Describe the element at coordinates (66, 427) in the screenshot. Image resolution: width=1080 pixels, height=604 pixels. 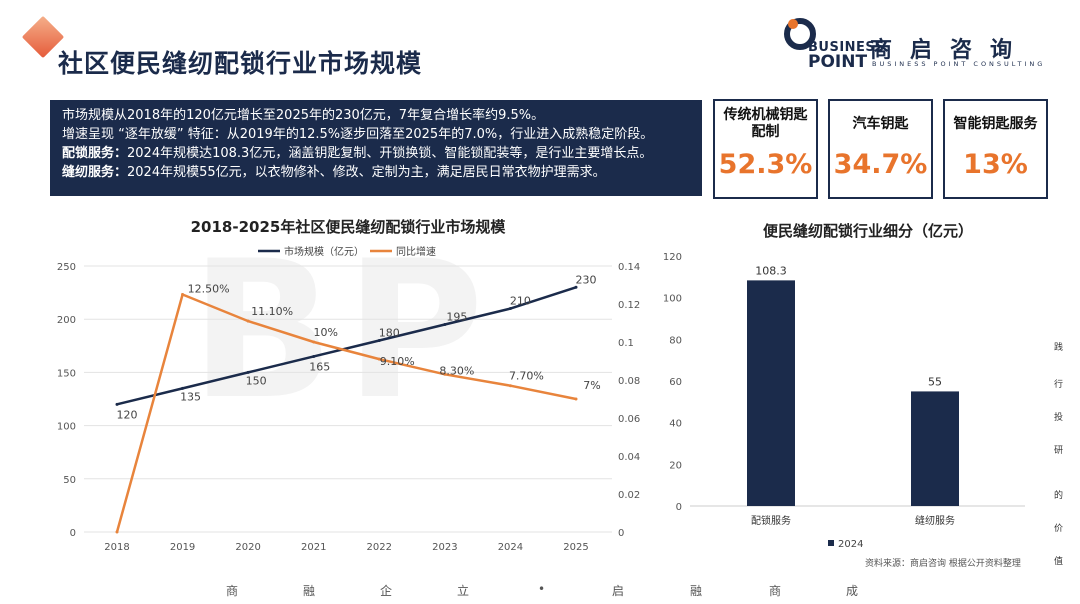
I see `y-left-tick-label: 100` at that location.